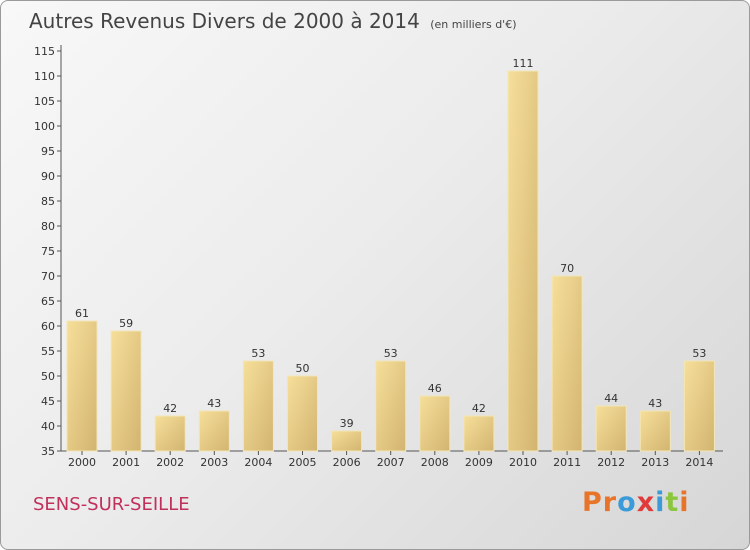  What do you see at coordinates (523, 63) in the screenshot?
I see `bar-value-label: 111` at bounding box center [523, 63].